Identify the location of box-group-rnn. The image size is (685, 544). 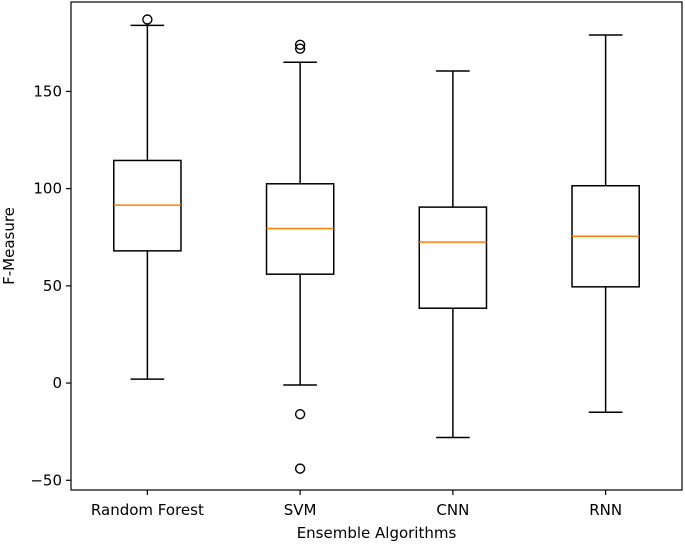
(605, 223).